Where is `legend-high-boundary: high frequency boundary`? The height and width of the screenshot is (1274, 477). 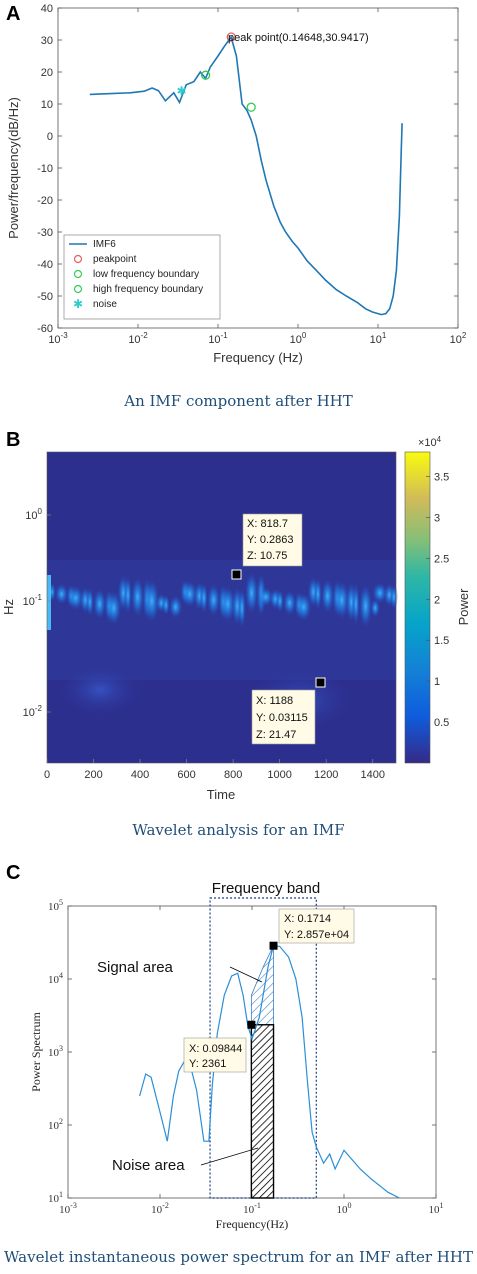 legend-high-boundary: high frequency boundary is located at coordinates (148, 289).